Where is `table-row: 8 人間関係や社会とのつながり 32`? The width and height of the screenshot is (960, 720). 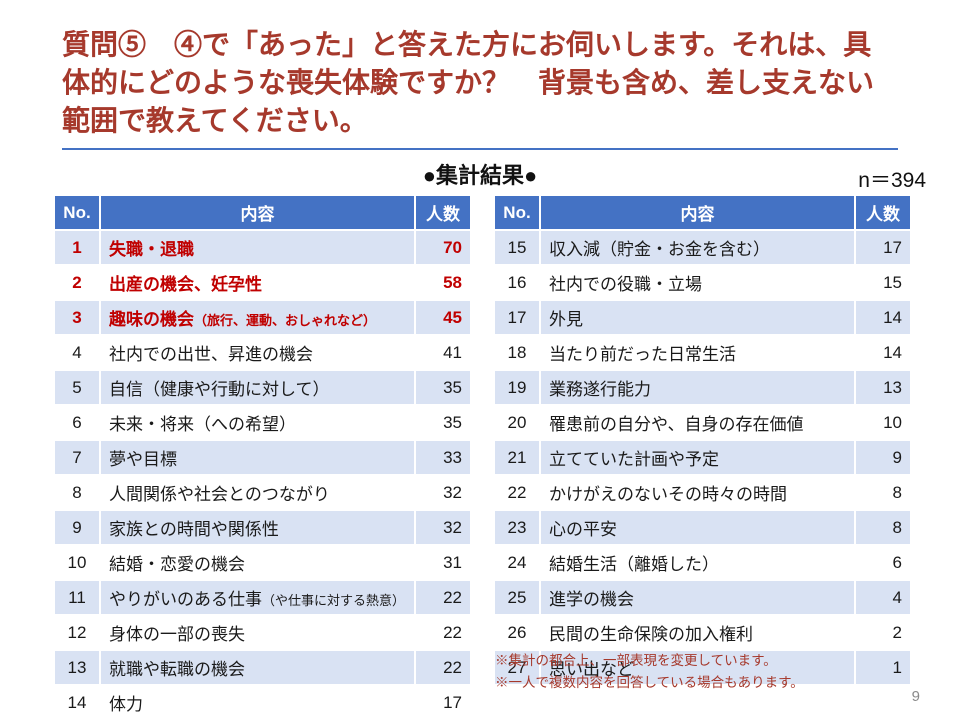 table-row: 8 人間関係や社会とのつながり 32 is located at coordinates (262, 493).